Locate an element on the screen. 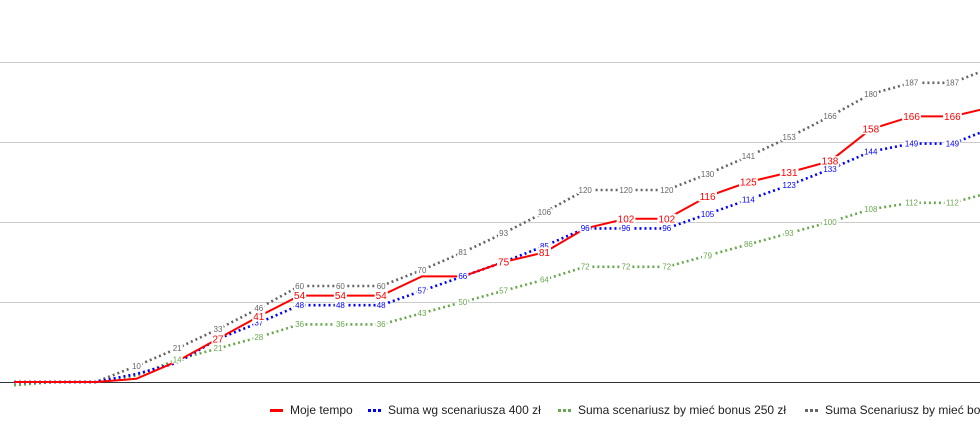  data-label: 187 is located at coordinates (912, 83).